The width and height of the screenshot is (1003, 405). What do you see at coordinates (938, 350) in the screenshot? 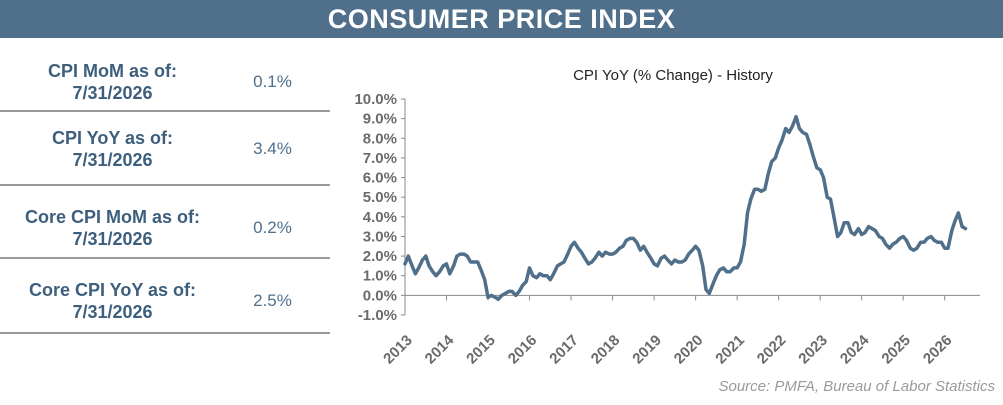
I see `x-tick-label: 2026` at bounding box center [938, 350].